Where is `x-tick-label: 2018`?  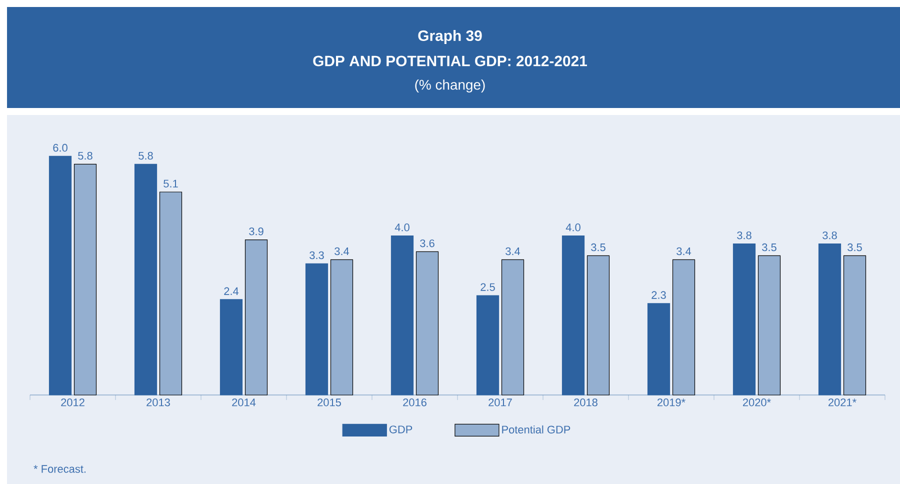 x-tick-label: 2018 is located at coordinates (586, 402).